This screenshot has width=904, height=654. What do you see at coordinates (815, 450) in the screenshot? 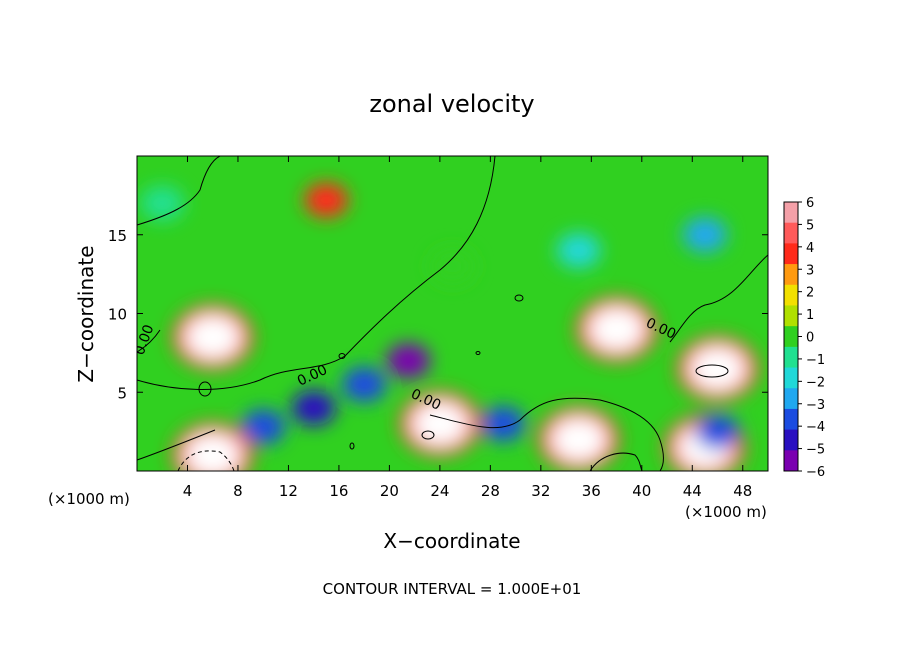
I see `colorbar-label: −5` at bounding box center [815, 450].